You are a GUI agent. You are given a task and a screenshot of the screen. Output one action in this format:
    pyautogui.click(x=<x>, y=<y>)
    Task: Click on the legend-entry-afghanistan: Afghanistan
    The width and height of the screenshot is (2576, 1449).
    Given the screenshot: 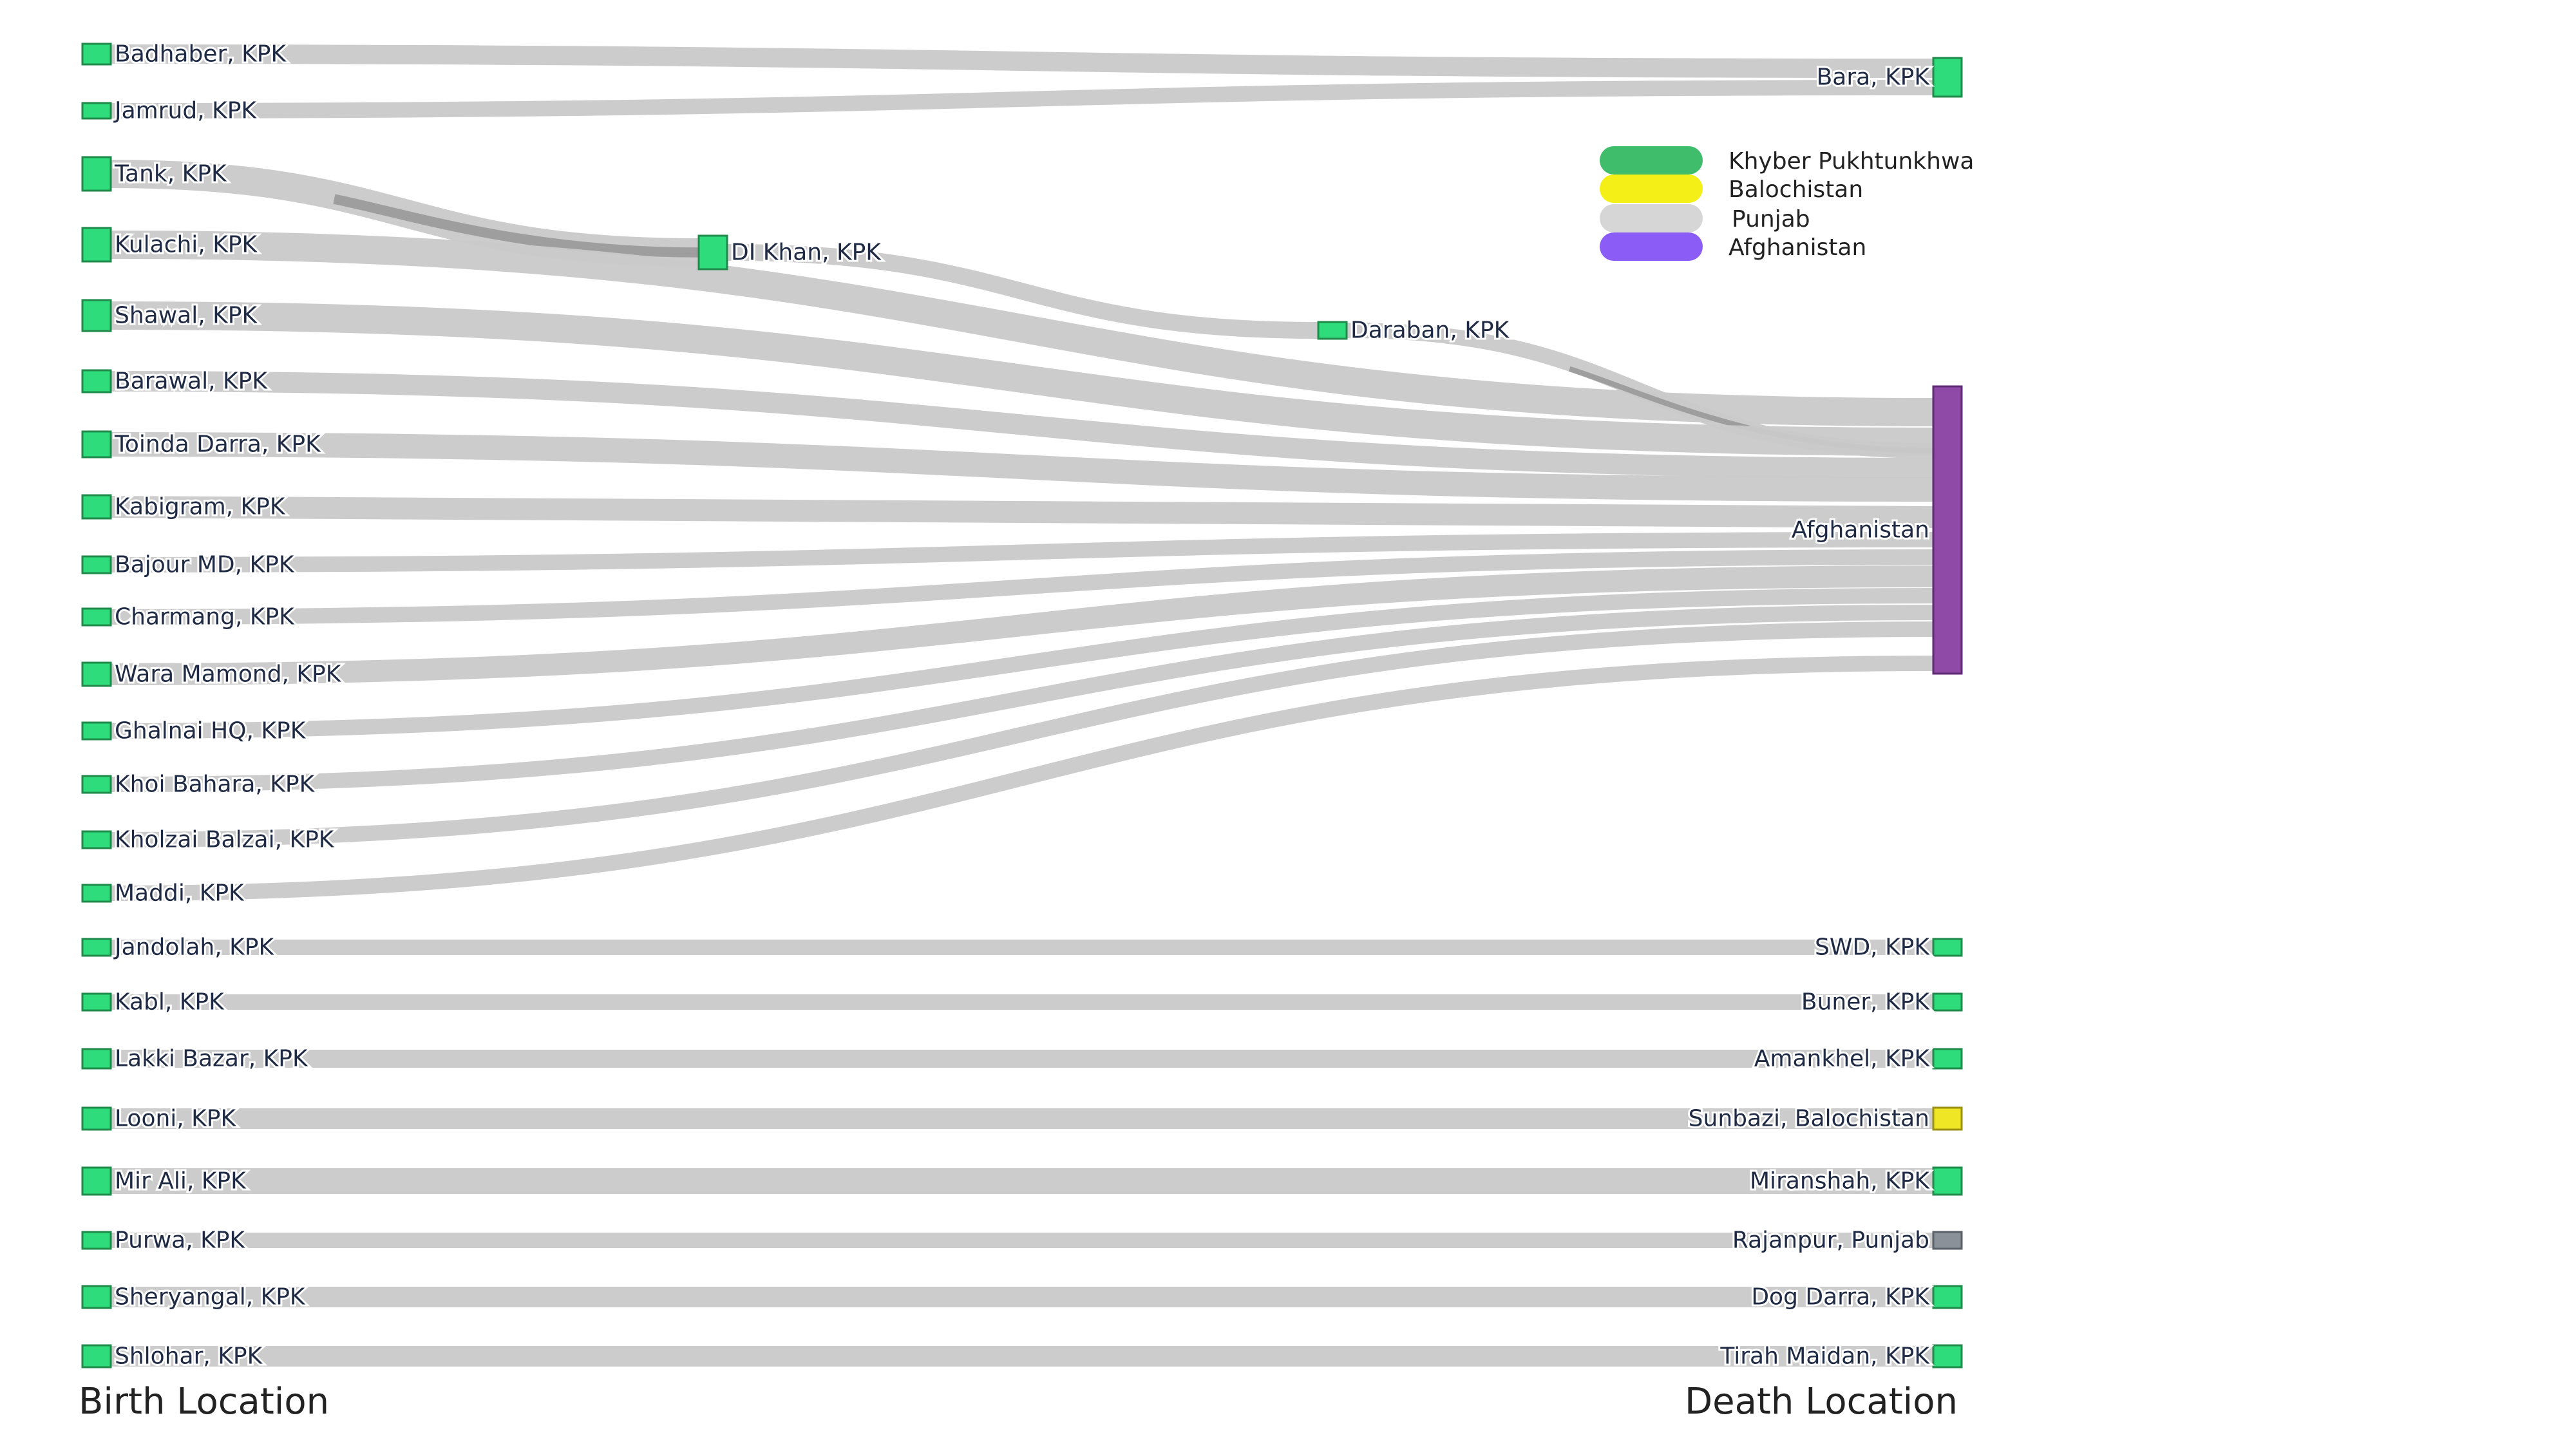 What is the action you would take?
    pyautogui.click(x=1733, y=247)
    